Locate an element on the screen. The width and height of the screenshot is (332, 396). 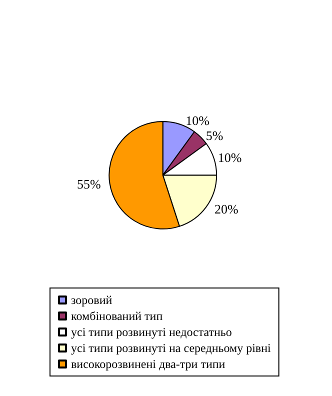
legend-label: усі типи розвинуті на середньому рівні is located at coordinates (171, 348).